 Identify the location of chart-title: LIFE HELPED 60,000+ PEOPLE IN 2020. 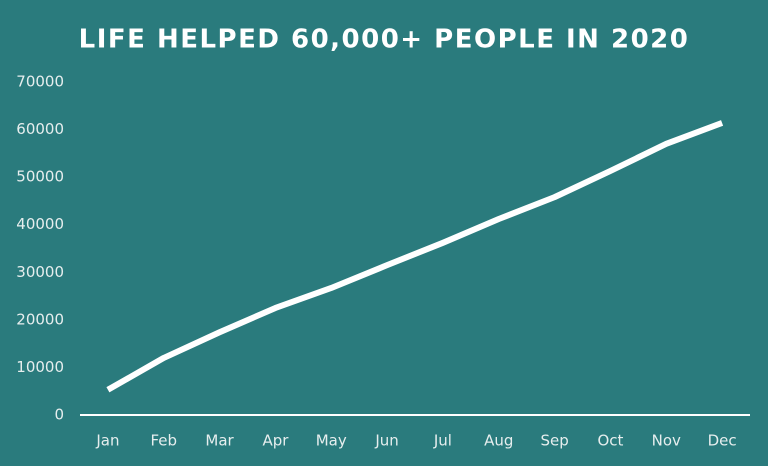
(384, 40).